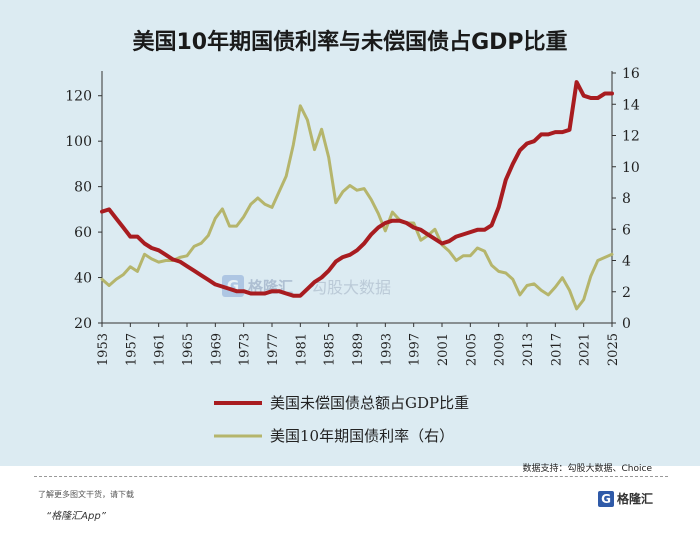 The width and height of the screenshot is (700, 534). What do you see at coordinates (626, 293) in the screenshot?
I see `y-right-tick-label: 2` at bounding box center [626, 293].